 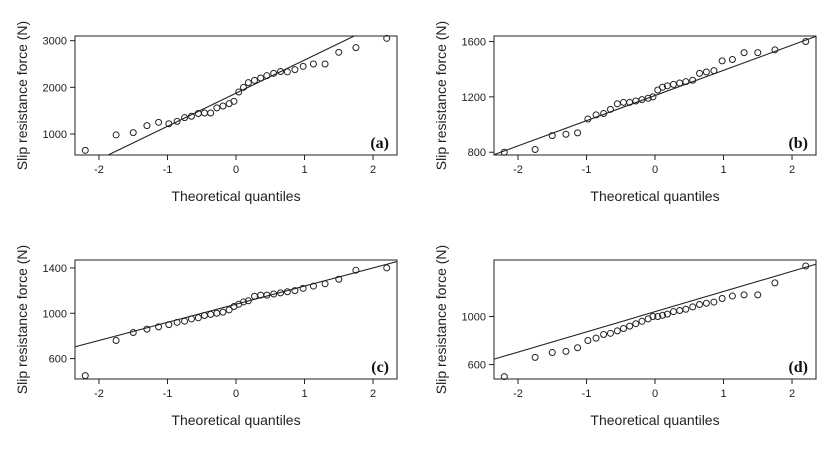 What do you see at coordinates (477, 153) in the screenshot?
I see `y-tick-label: 800` at bounding box center [477, 153].